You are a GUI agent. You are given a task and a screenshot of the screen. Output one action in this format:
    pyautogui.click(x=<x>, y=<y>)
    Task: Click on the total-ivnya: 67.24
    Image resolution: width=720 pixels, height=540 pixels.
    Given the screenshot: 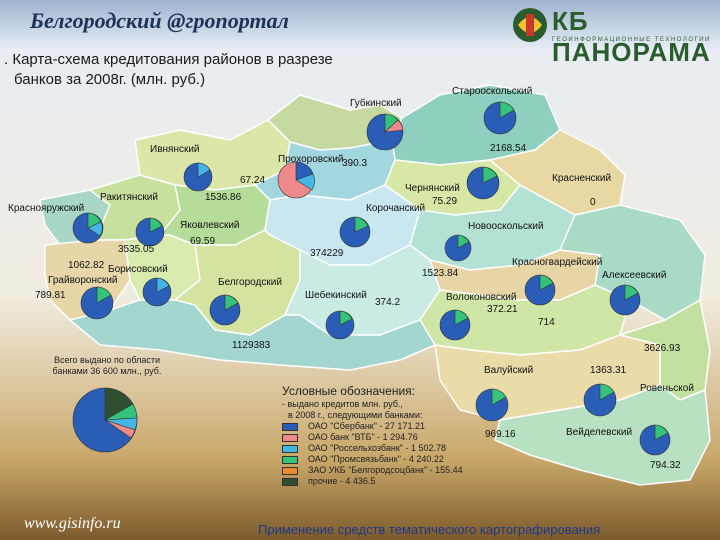 What is the action you would take?
    pyautogui.click(x=252, y=180)
    